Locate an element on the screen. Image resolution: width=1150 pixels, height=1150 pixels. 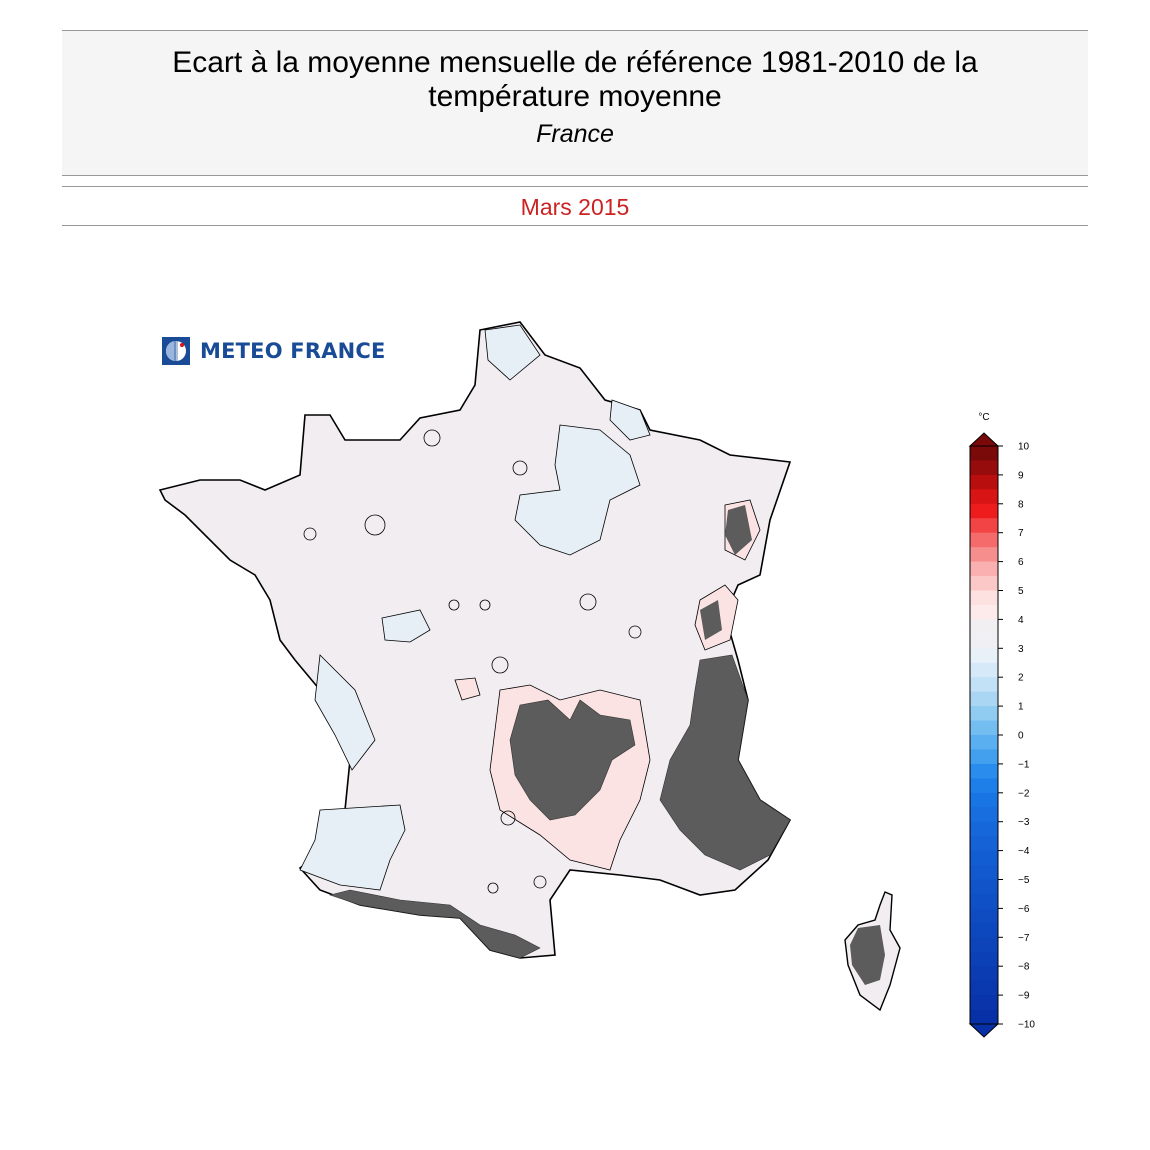
colorbar-tick-label: −5 is located at coordinates (1024, 880).